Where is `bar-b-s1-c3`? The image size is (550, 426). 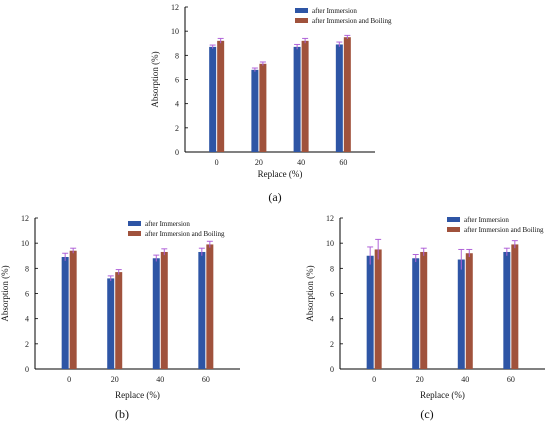 bar-b-s1-c3 is located at coordinates (210, 306).